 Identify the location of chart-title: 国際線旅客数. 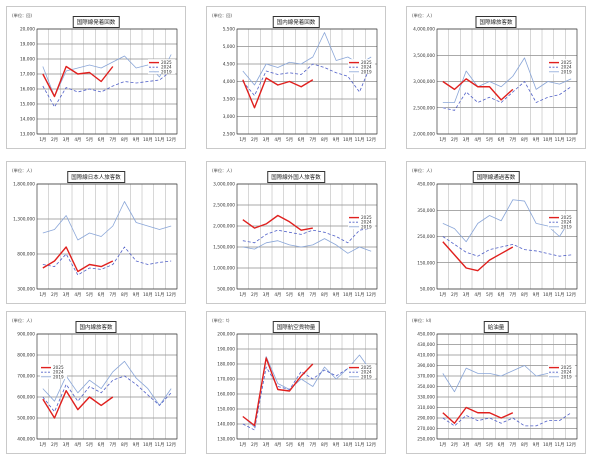
(496, 22).